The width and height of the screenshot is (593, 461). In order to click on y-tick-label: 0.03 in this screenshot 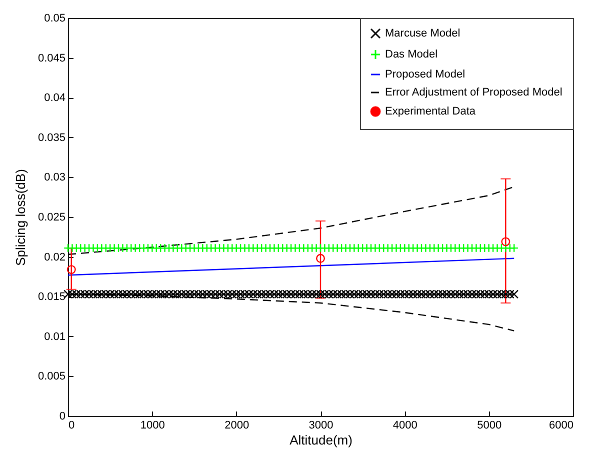, I will do `click(55, 178)`.